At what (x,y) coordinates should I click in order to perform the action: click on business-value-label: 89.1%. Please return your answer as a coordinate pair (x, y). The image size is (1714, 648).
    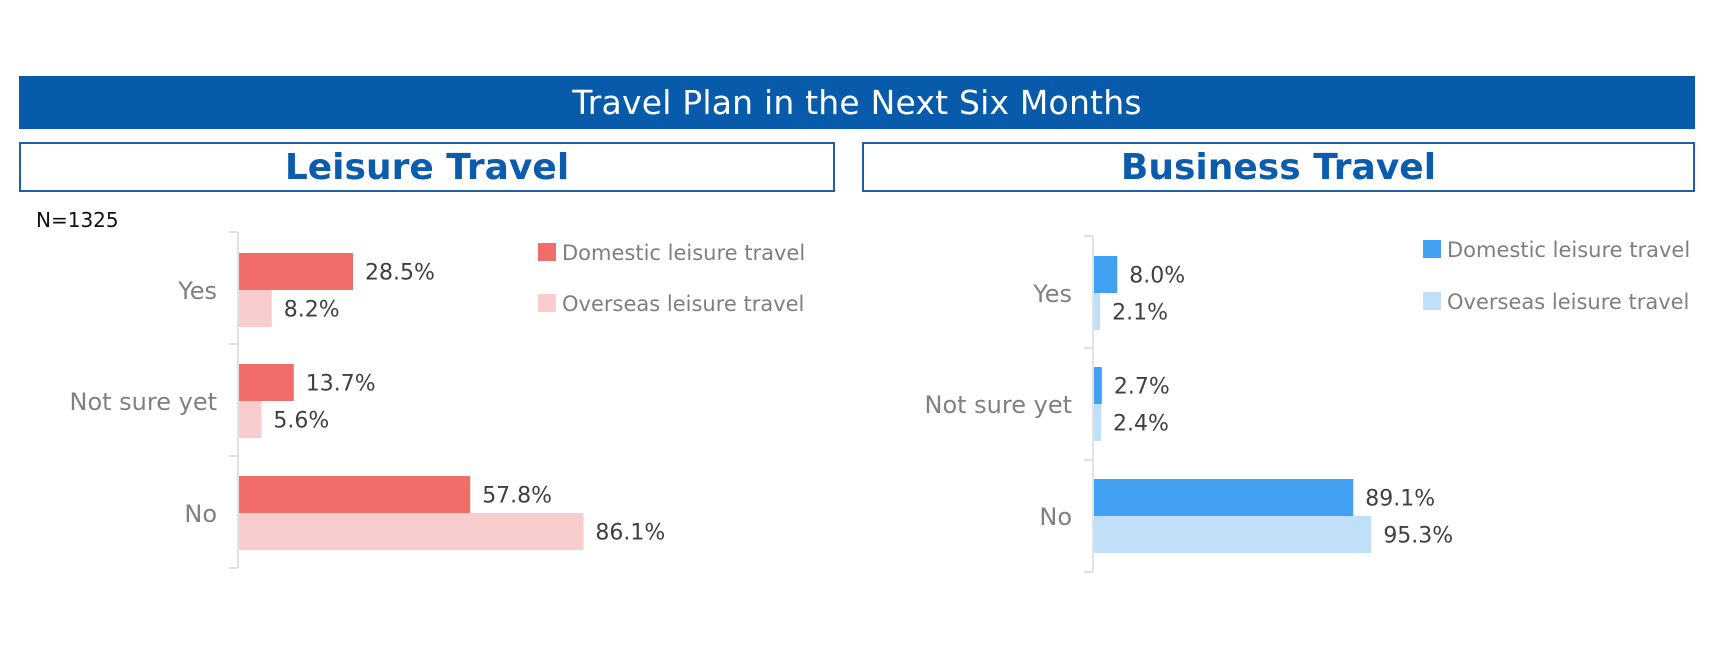
    Looking at the image, I should click on (1400, 499).